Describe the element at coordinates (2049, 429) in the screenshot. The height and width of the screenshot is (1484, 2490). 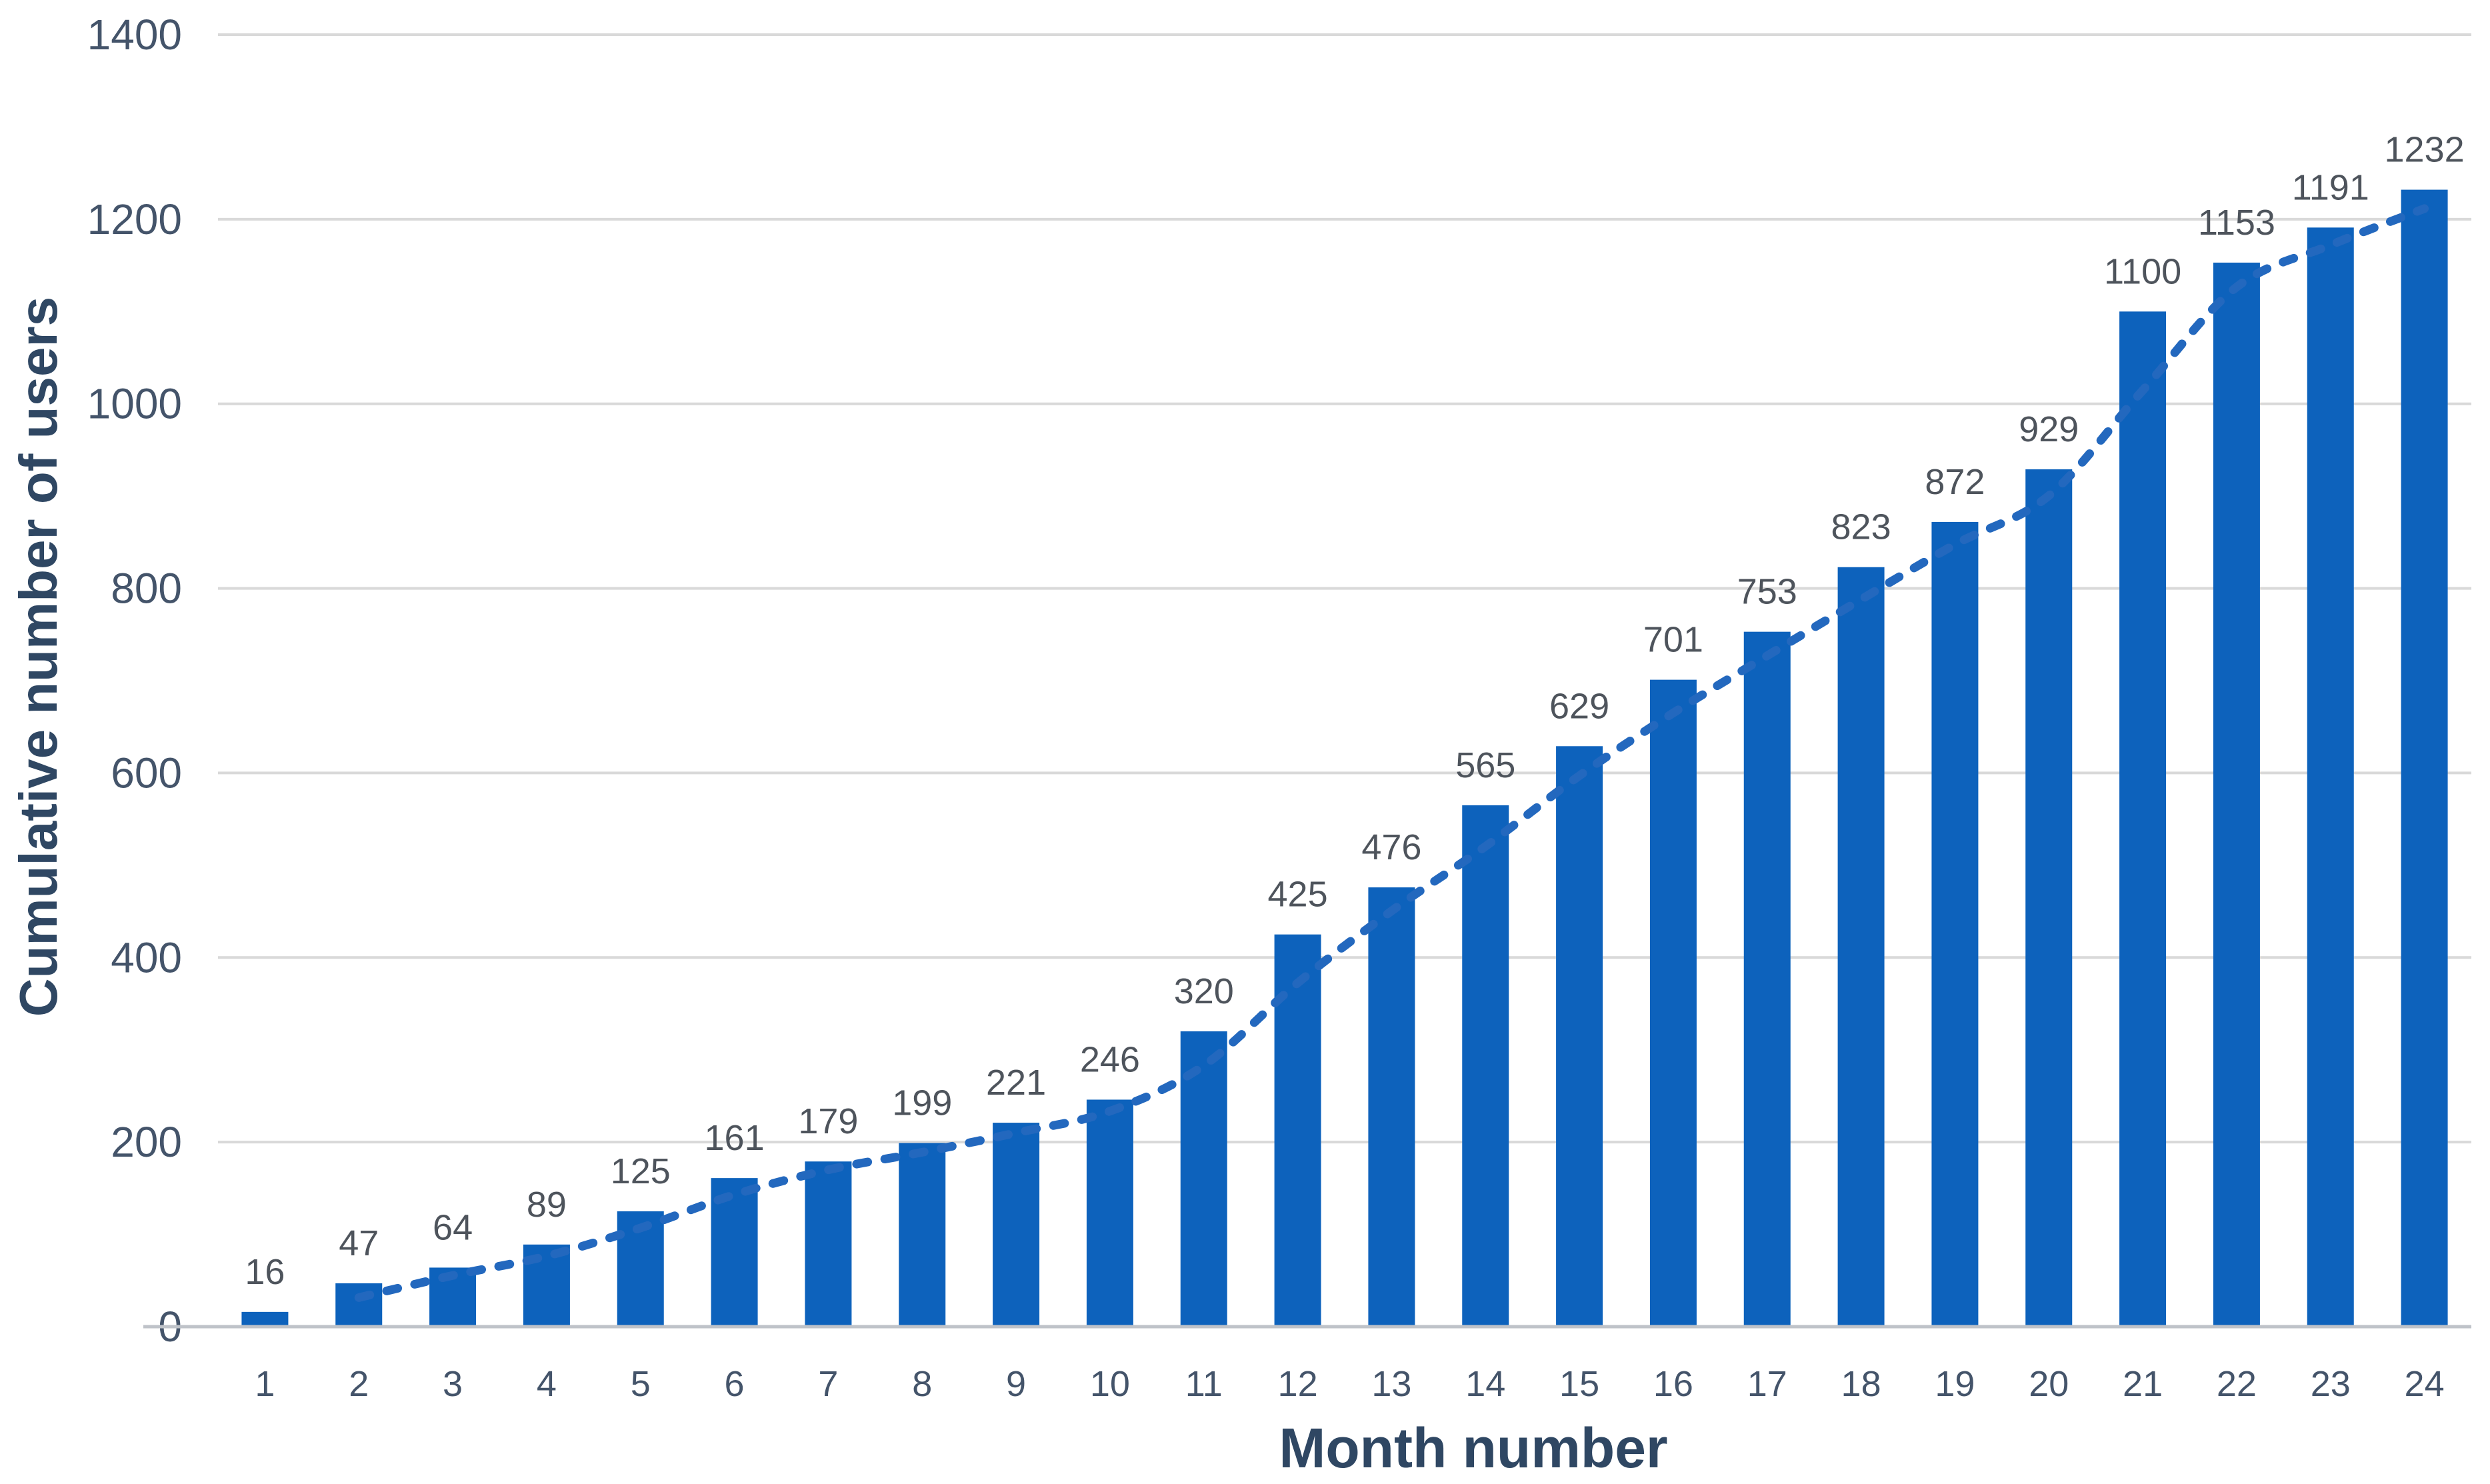
I see `bar-value-label: 929` at that location.